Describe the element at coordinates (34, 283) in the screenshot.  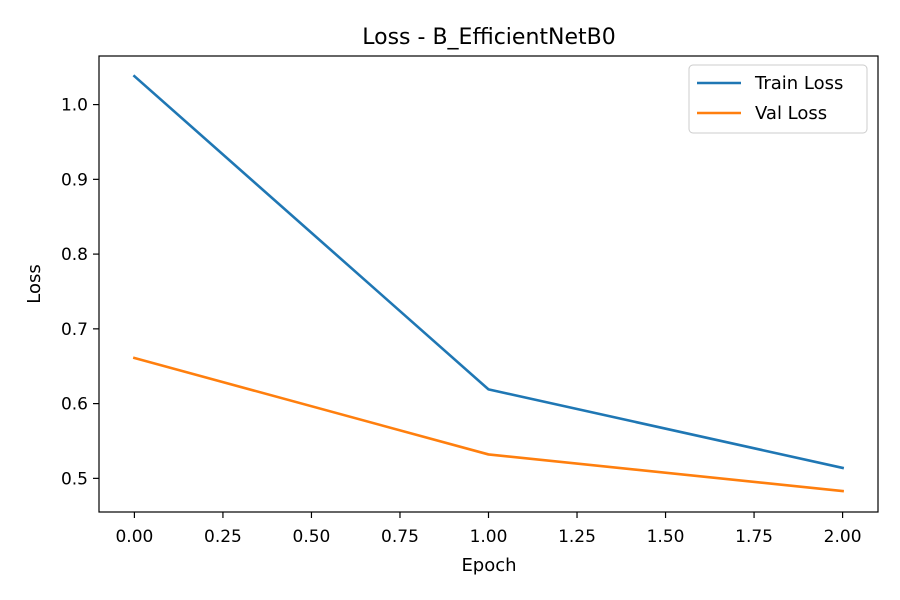
I see `y-axis-label: Loss` at that location.